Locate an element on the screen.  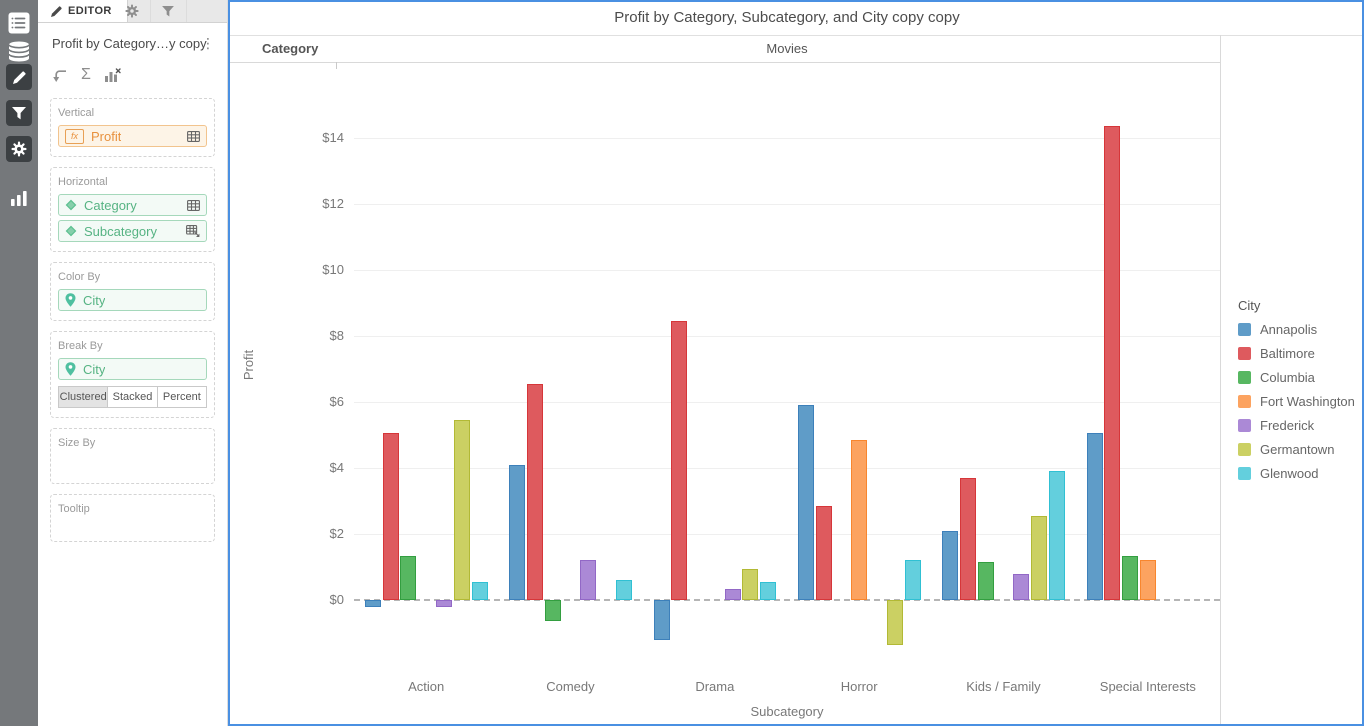
legend-item-annapolis: Annapolis is located at coordinates (1296, 329).